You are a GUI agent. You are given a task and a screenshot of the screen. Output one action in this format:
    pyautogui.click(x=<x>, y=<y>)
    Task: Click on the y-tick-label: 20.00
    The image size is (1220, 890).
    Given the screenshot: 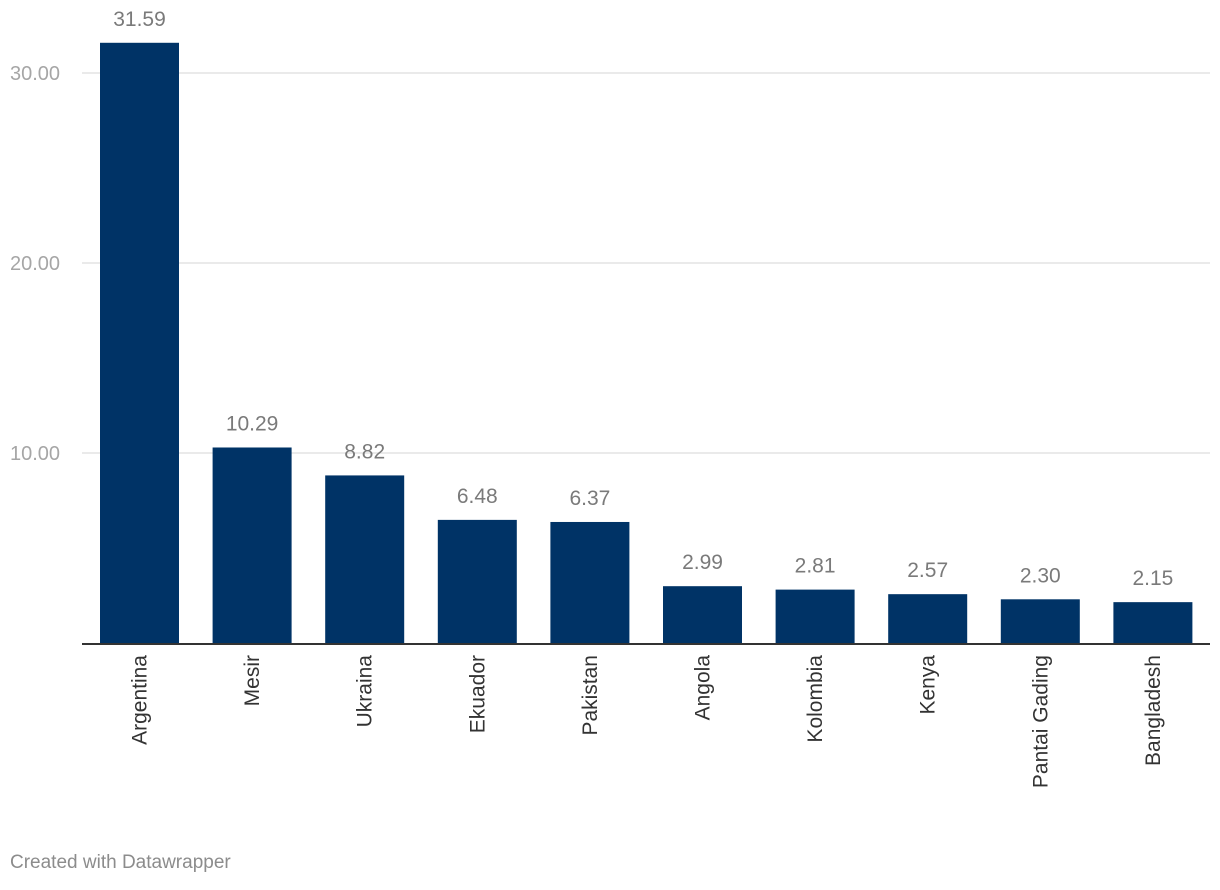 What is the action you would take?
    pyautogui.click(x=35, y=264)
    